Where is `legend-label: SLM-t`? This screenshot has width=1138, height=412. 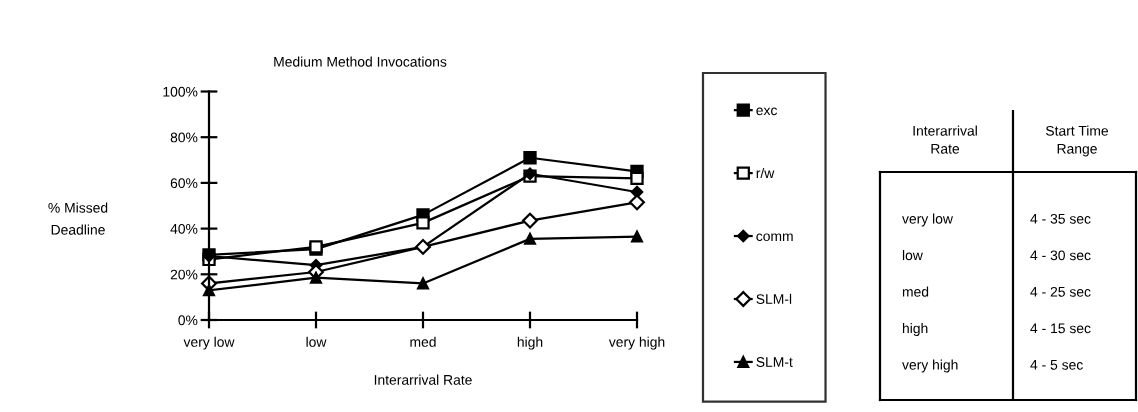 legend-label: SLM-t is located at coordinates (774, 362).